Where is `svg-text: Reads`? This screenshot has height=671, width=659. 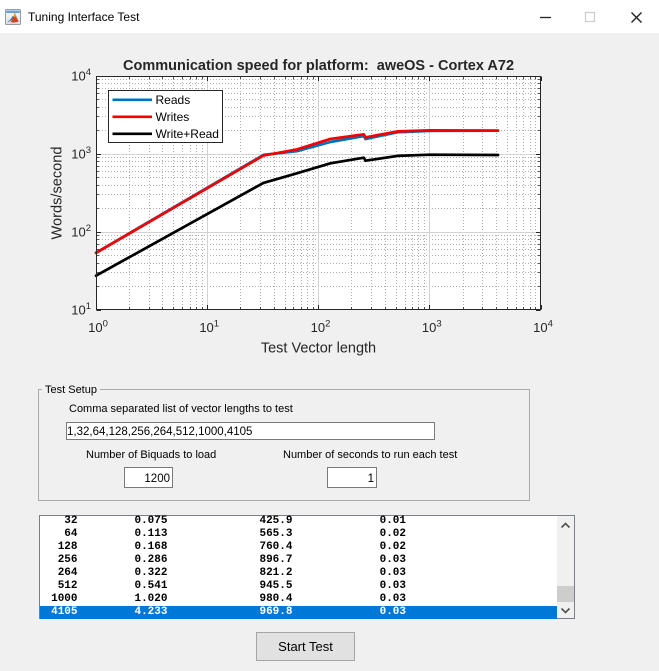 svg-text: Reads is located at coordinates (173, 100).